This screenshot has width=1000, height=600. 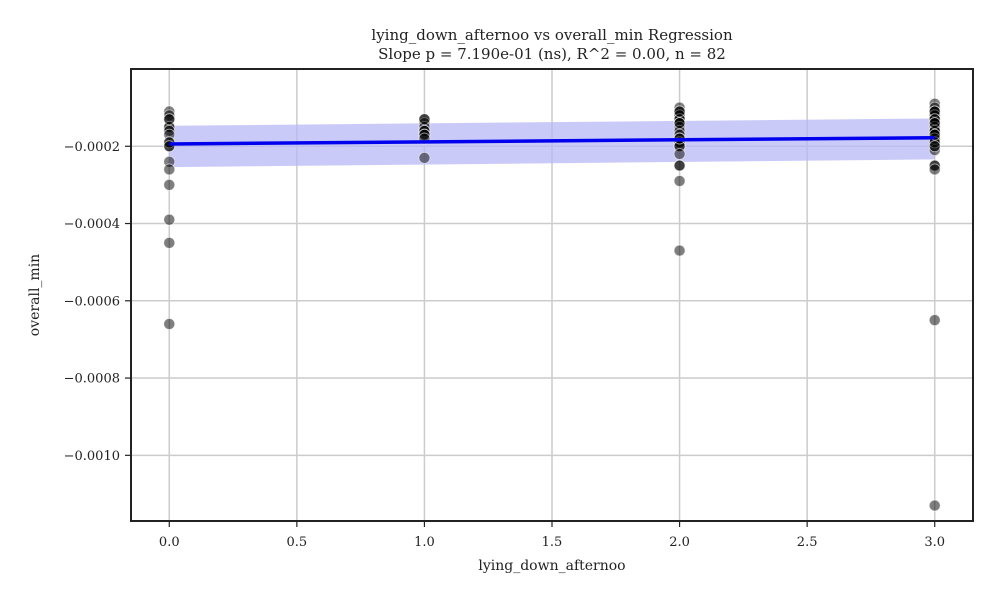 I want to click on y-axis-ticks: −0.0002 −0.0004 −0.0006 −0.0008 −0.0010, so click(x=97, y=302).